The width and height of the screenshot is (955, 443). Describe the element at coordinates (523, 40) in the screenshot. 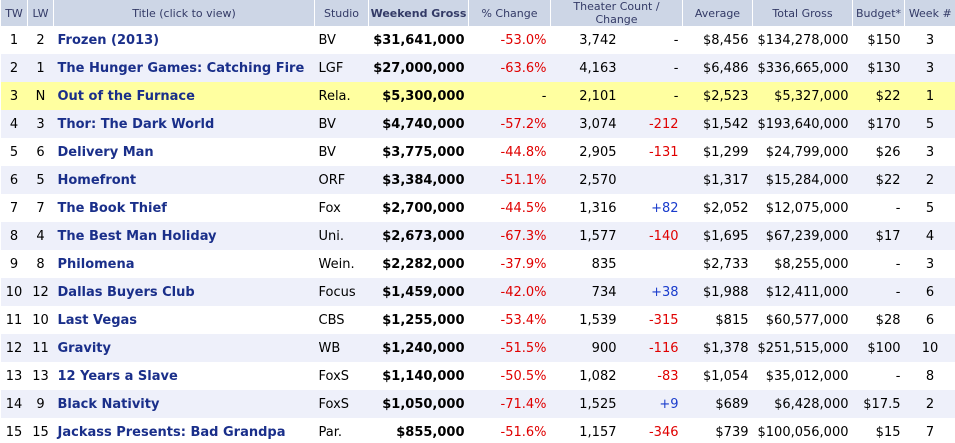

I see `percent-change: -53.0%` at that location.